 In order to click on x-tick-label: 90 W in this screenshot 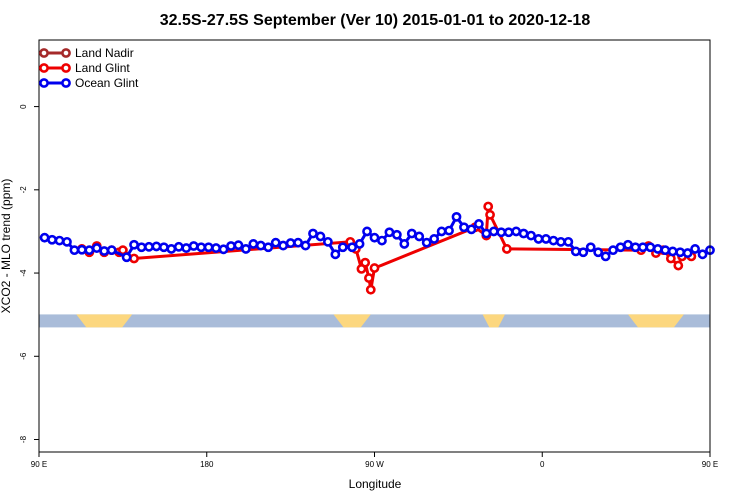, I will do `click(374, 464)`.